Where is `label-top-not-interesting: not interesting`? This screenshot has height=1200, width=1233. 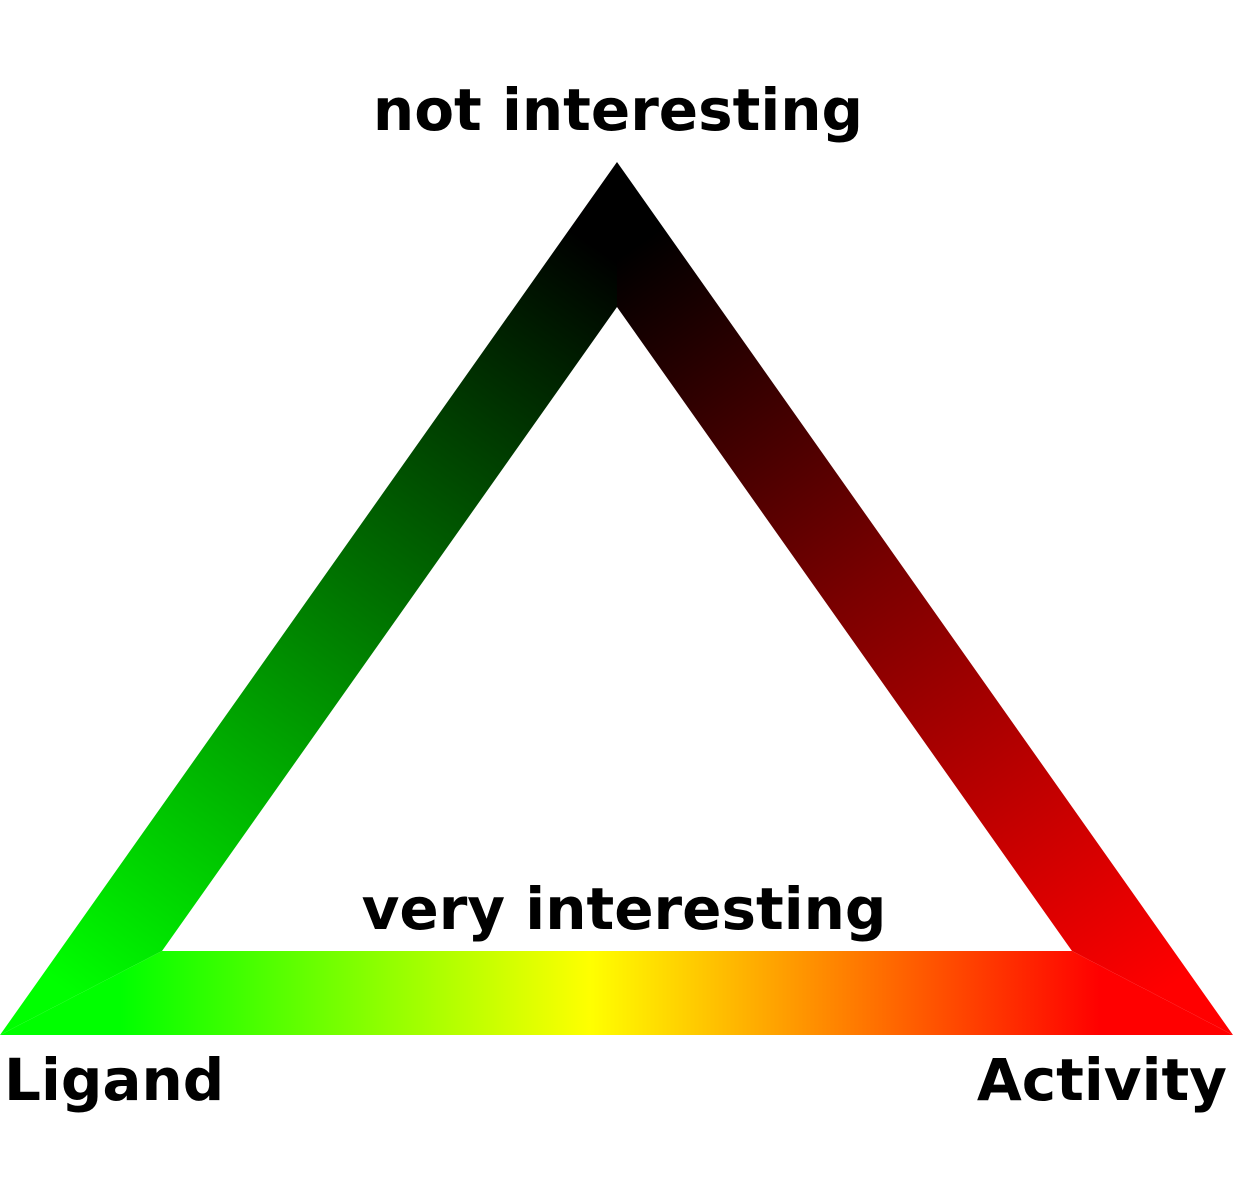
label-top-not-interesting: not interesting is located at coordinates (618, 110).